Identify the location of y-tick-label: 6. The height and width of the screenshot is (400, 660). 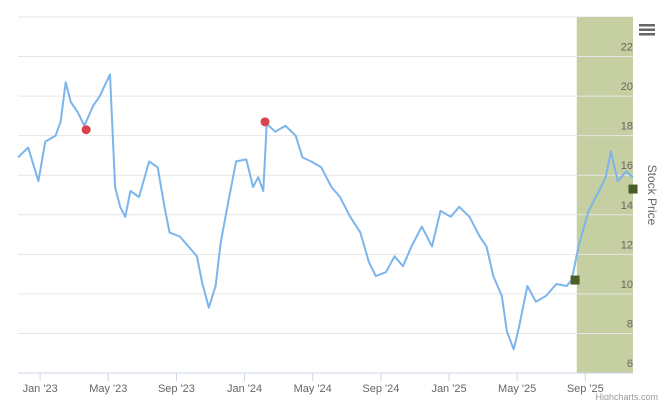
(630, 364).